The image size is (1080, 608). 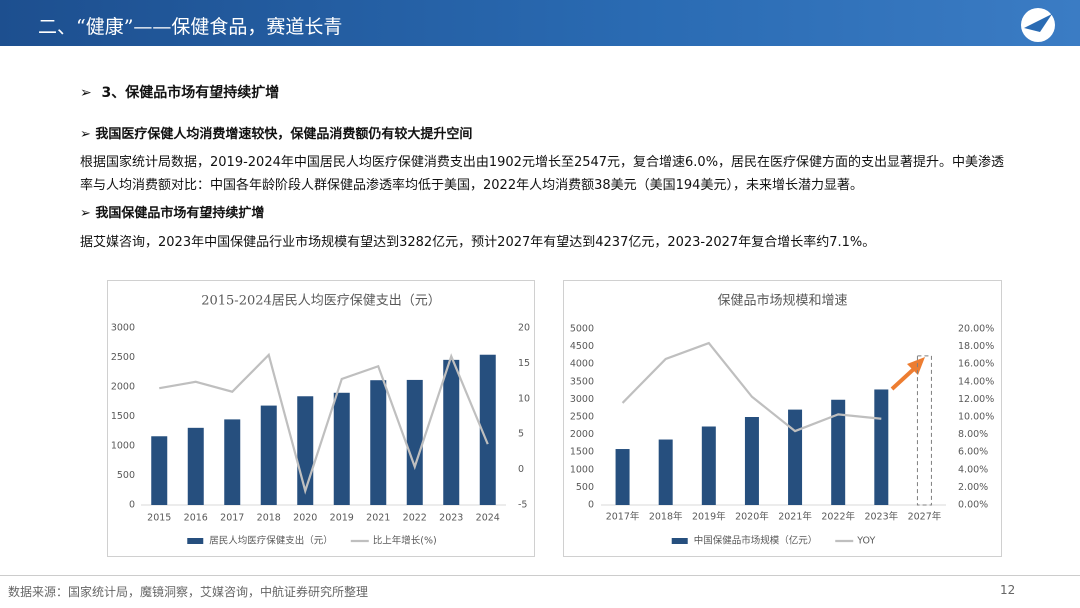 What do you see at coordinates (752, 517) in the screenshot?
I see `x-tick-label: 2020年` at bounding box center [752, 517].